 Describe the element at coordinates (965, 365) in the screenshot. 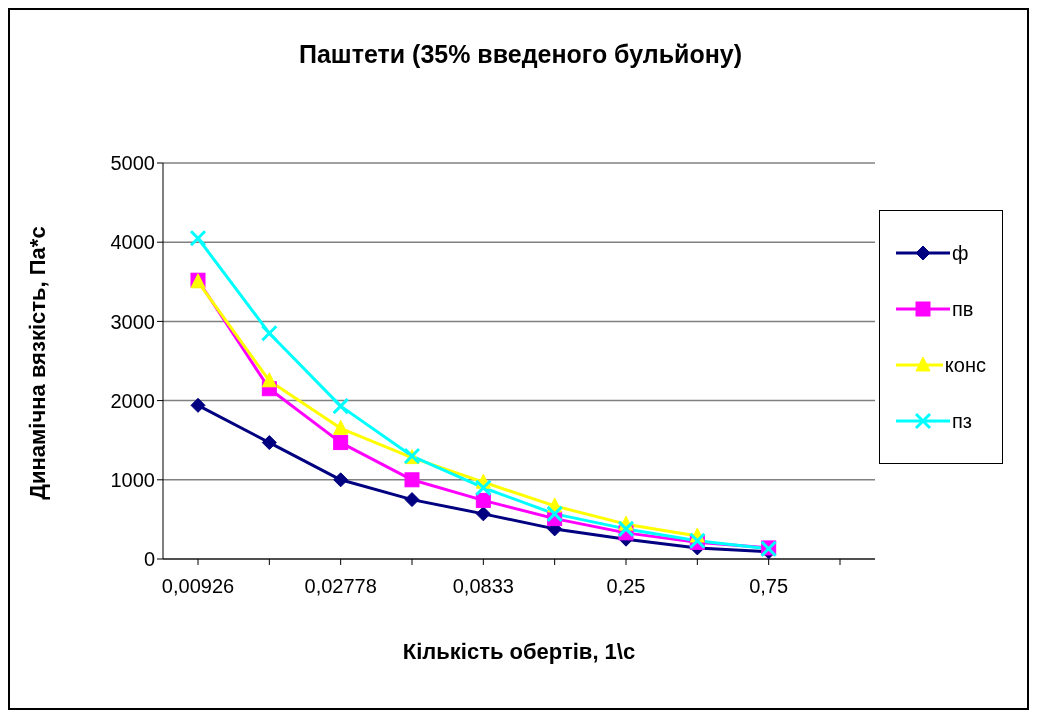

I see `legend-label: конс` at that location.